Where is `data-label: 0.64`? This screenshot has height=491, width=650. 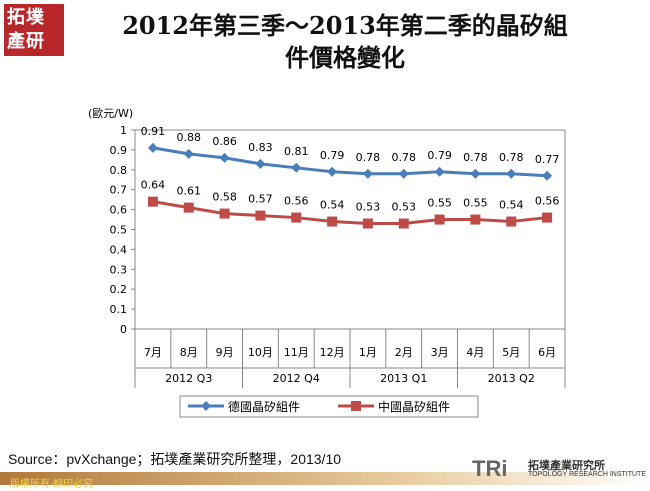 data-label: 0.64 is located at coordinates (153, 185).